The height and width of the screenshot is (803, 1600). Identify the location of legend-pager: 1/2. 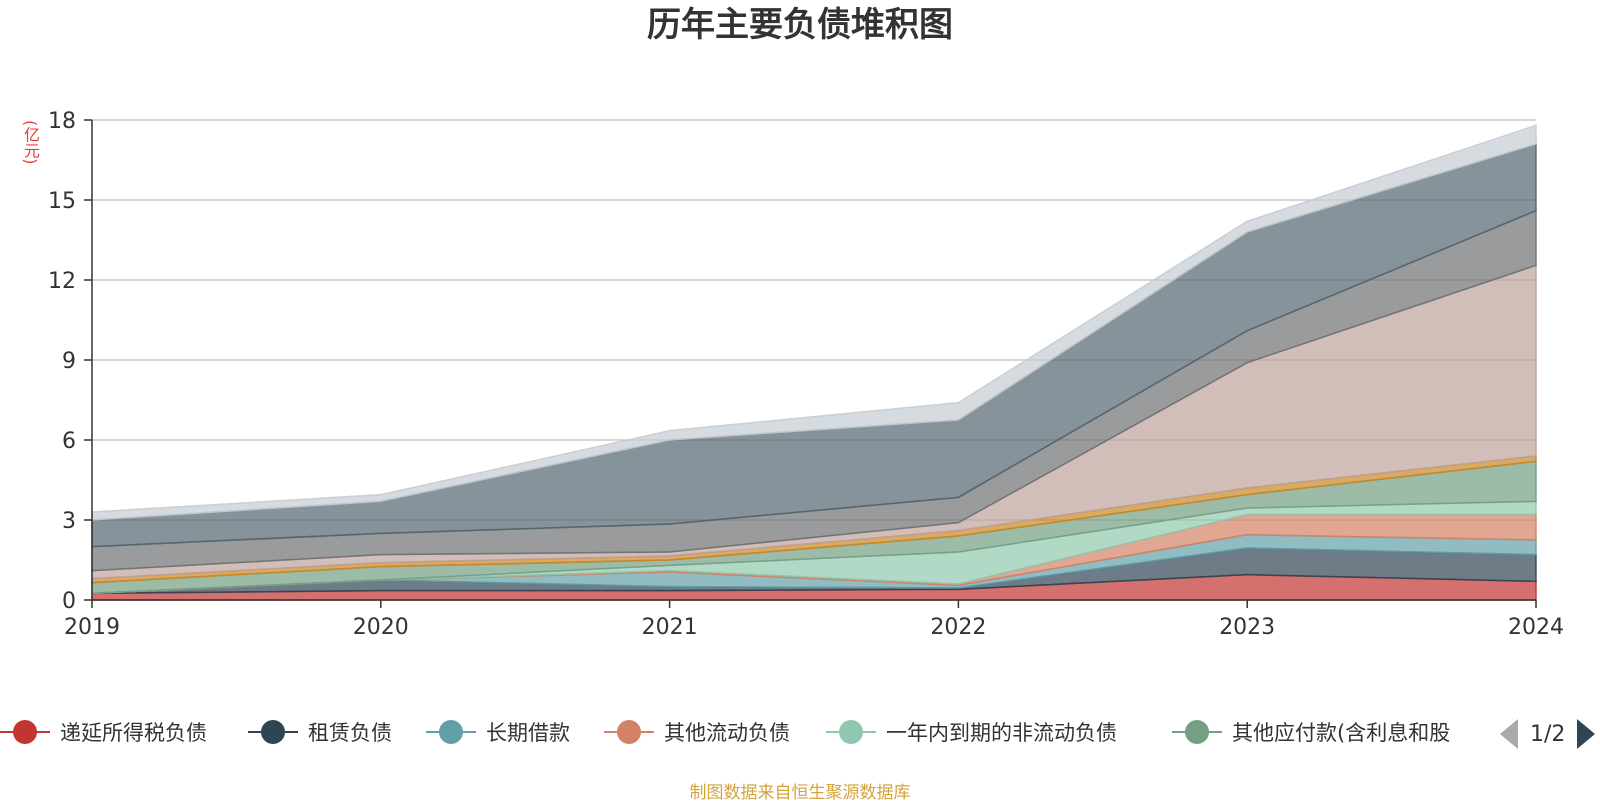
(1548, 734).